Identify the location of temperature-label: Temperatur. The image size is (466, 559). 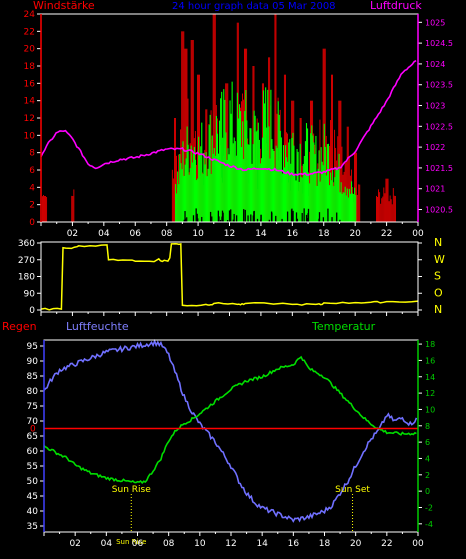
(343, 326).